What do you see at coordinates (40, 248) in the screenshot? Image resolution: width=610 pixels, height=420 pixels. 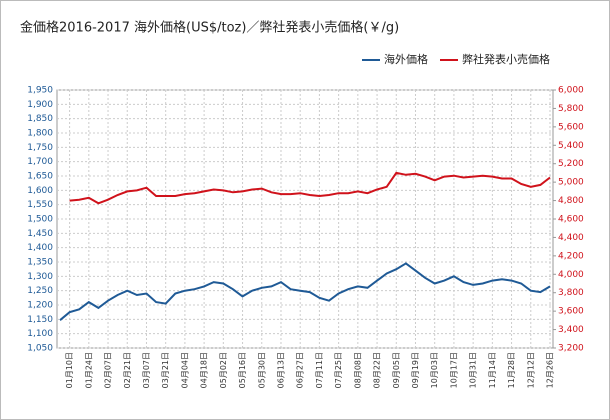 I see `y-tick-label: 1,400` at bounding box center [40, 248].